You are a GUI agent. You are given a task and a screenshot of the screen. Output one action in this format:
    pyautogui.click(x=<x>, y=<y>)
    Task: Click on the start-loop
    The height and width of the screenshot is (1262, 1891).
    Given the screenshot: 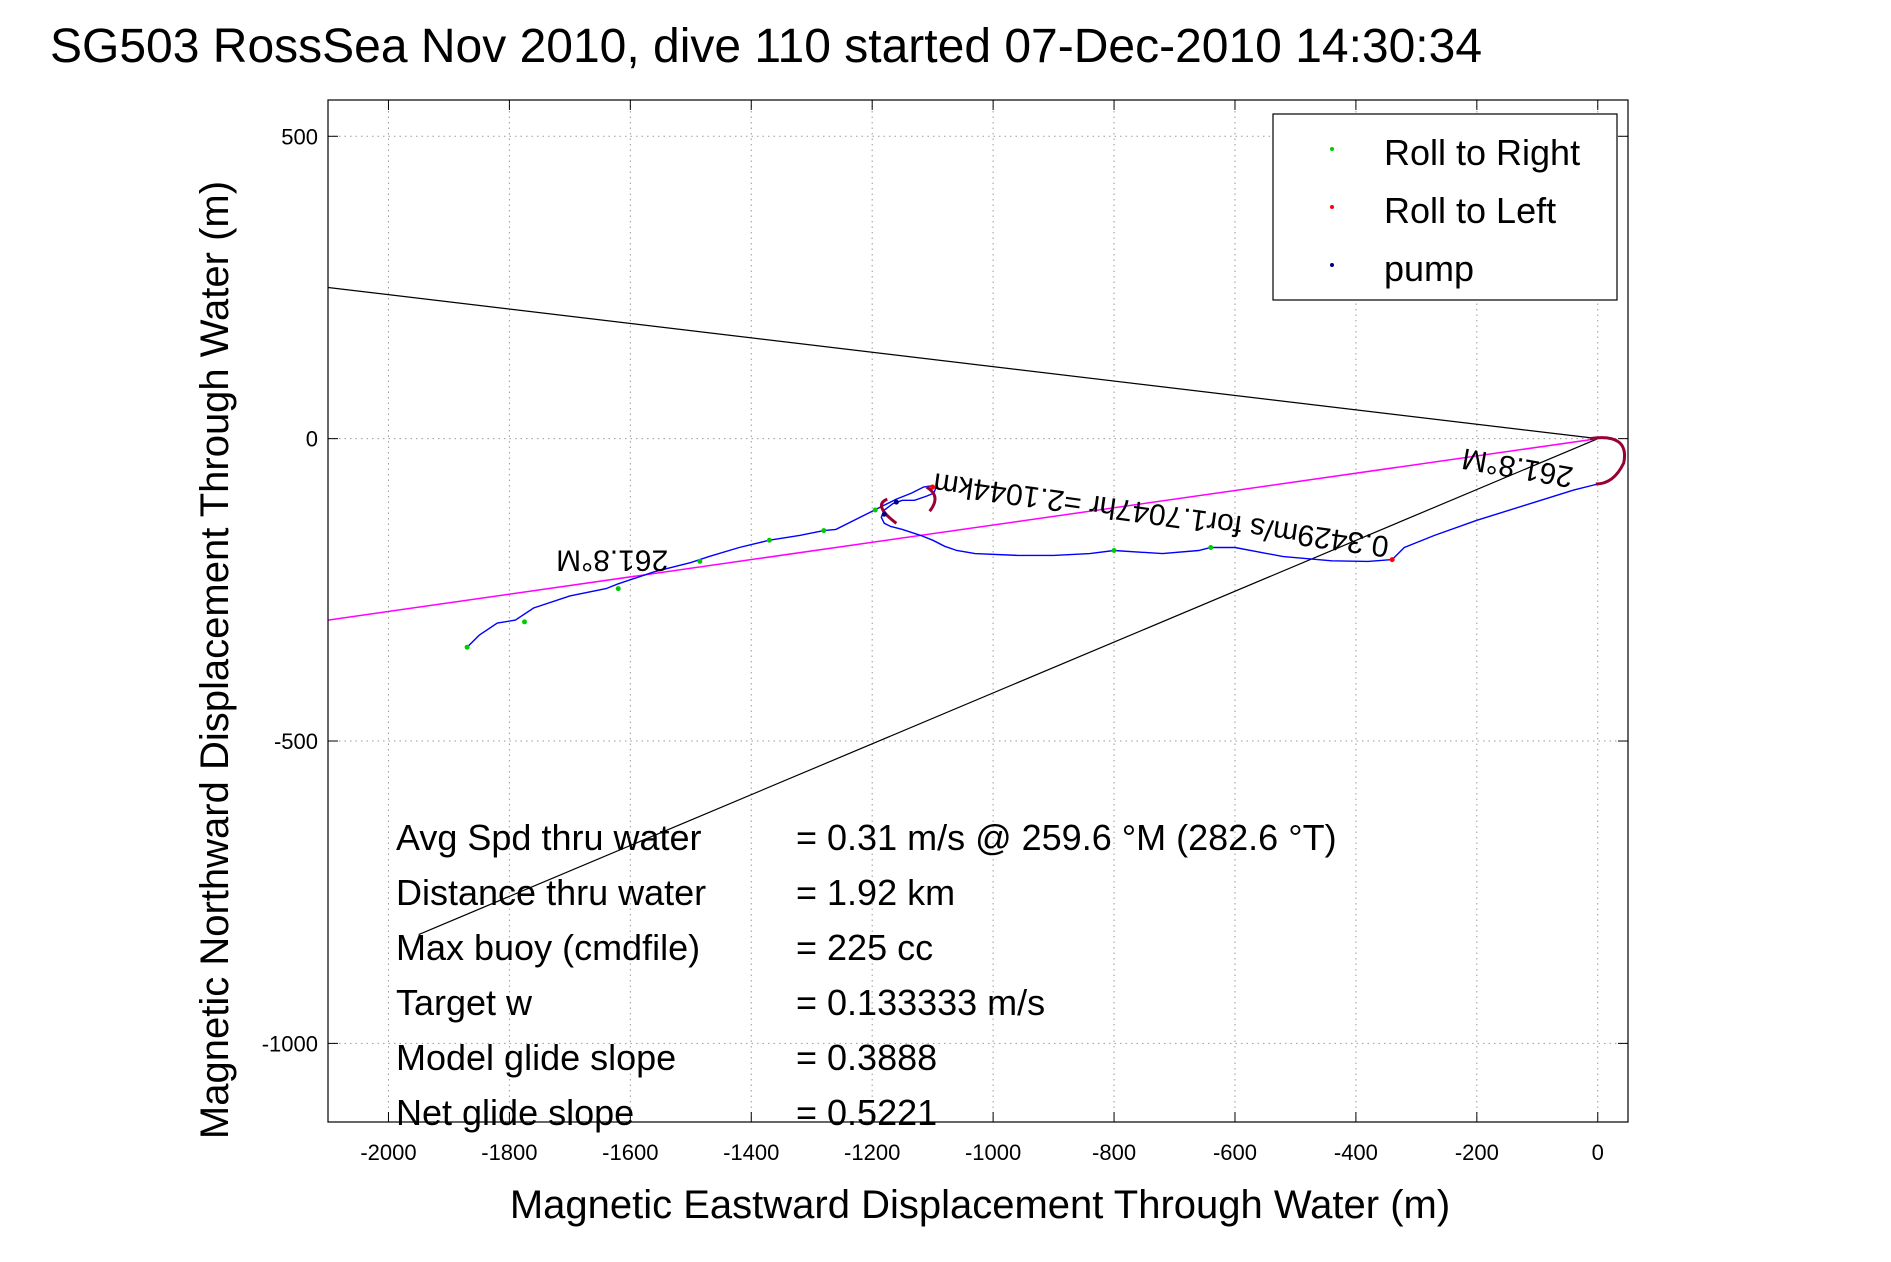 What is the action you would take?
    pyautogui.click(x=1608, y=461)
    